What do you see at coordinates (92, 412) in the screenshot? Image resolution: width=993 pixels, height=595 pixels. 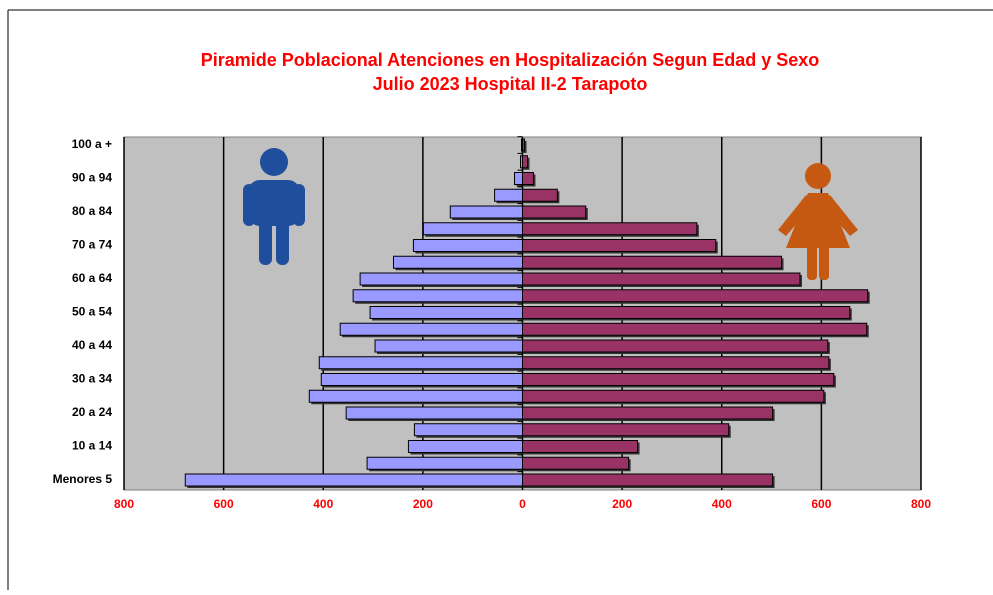 I see `y-tick-label: 20 a 24` at bounding box center [92, 412].